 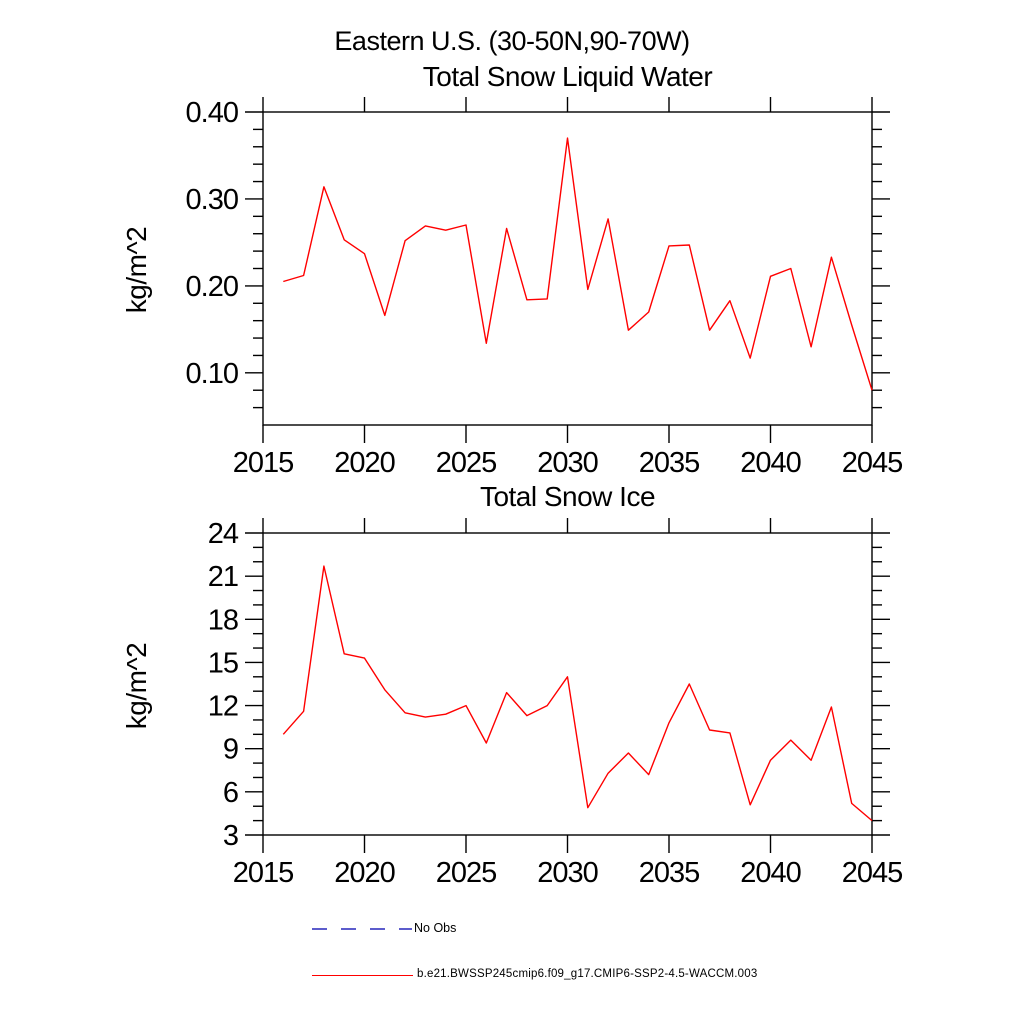 What do you see at coordinates (212, 374) in the screenshot?
I see `y-tick-label: 0.10` at bounding box center [212, 374].